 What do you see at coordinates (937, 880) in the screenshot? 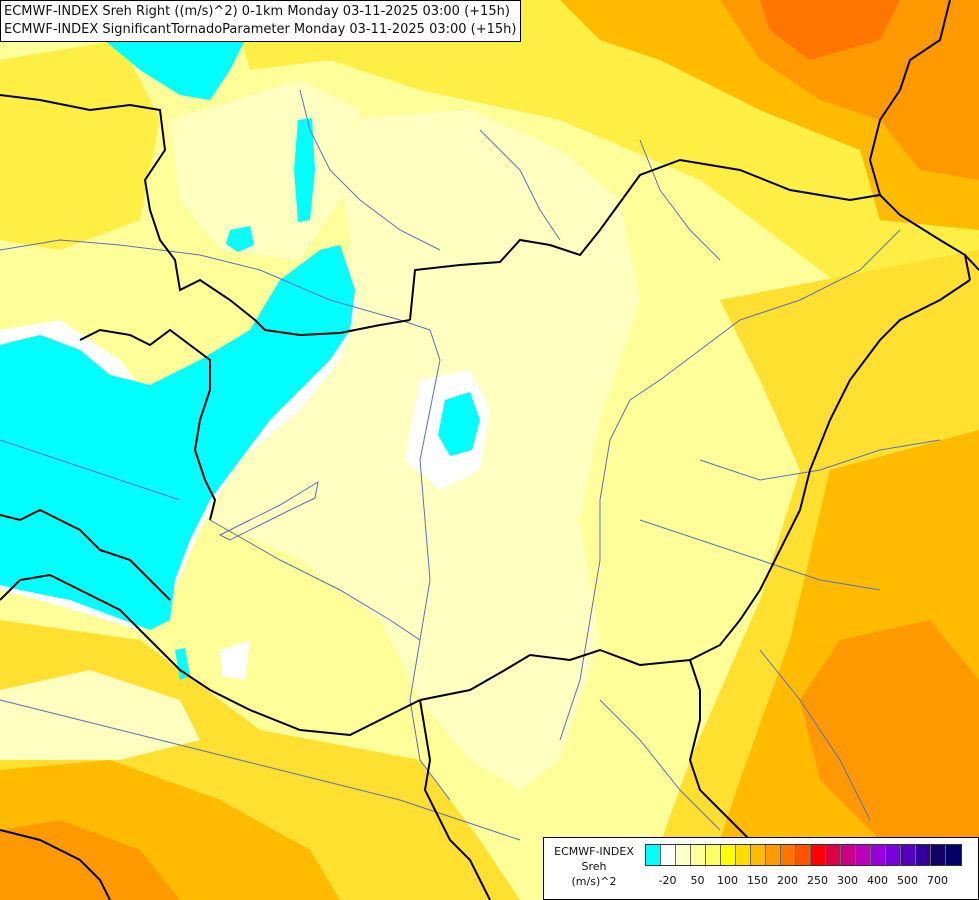
I see `legend-tick-9: 700` at bounding box center [937, 880].